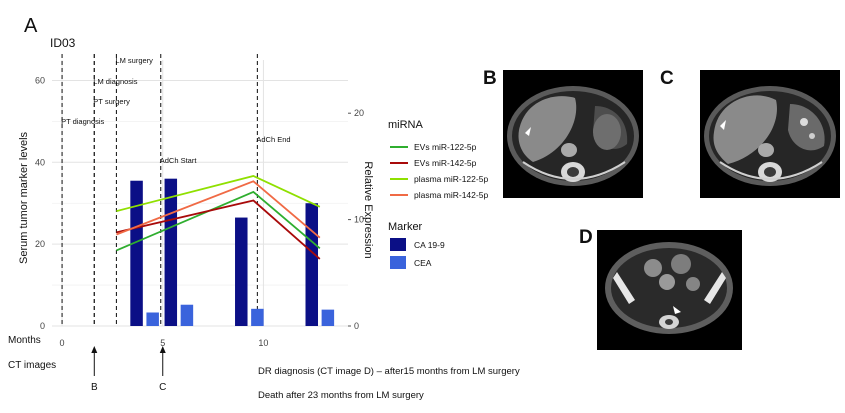 This screenshot has height=413, width=845. I want to click on y-axis-left-label: Serum tumor marker levels, so click(24, 197).